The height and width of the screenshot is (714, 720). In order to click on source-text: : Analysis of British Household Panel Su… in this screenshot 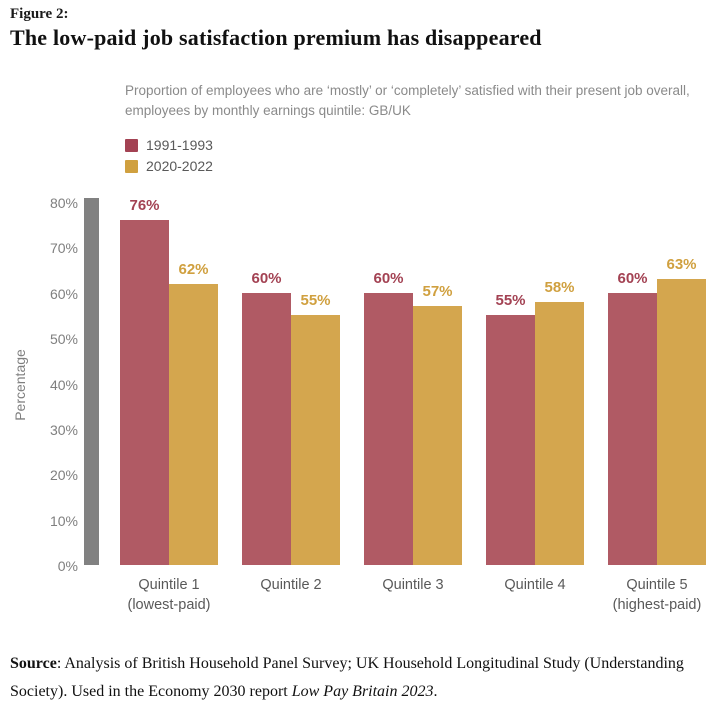, I will do `click(347, 677)`.